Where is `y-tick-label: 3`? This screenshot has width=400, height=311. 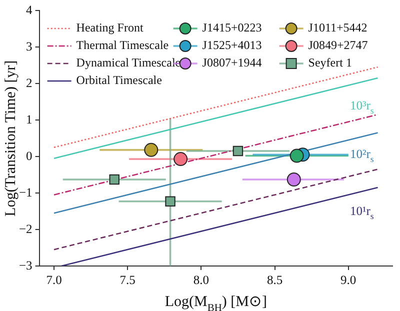 y-tick-label: 3 is located at coordinates (29, 46).